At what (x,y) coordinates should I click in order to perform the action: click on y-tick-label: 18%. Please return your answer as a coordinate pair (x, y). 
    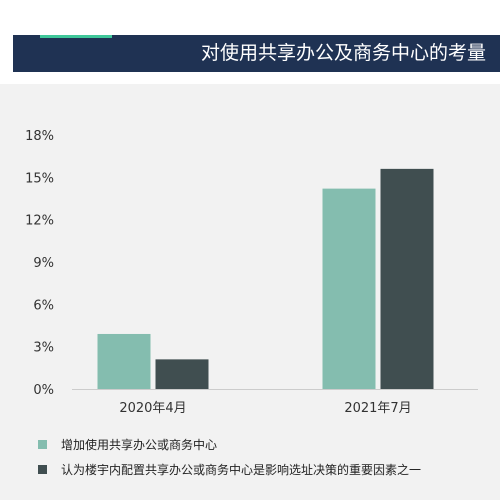
    Looking at the image, I should click on (39, 136).